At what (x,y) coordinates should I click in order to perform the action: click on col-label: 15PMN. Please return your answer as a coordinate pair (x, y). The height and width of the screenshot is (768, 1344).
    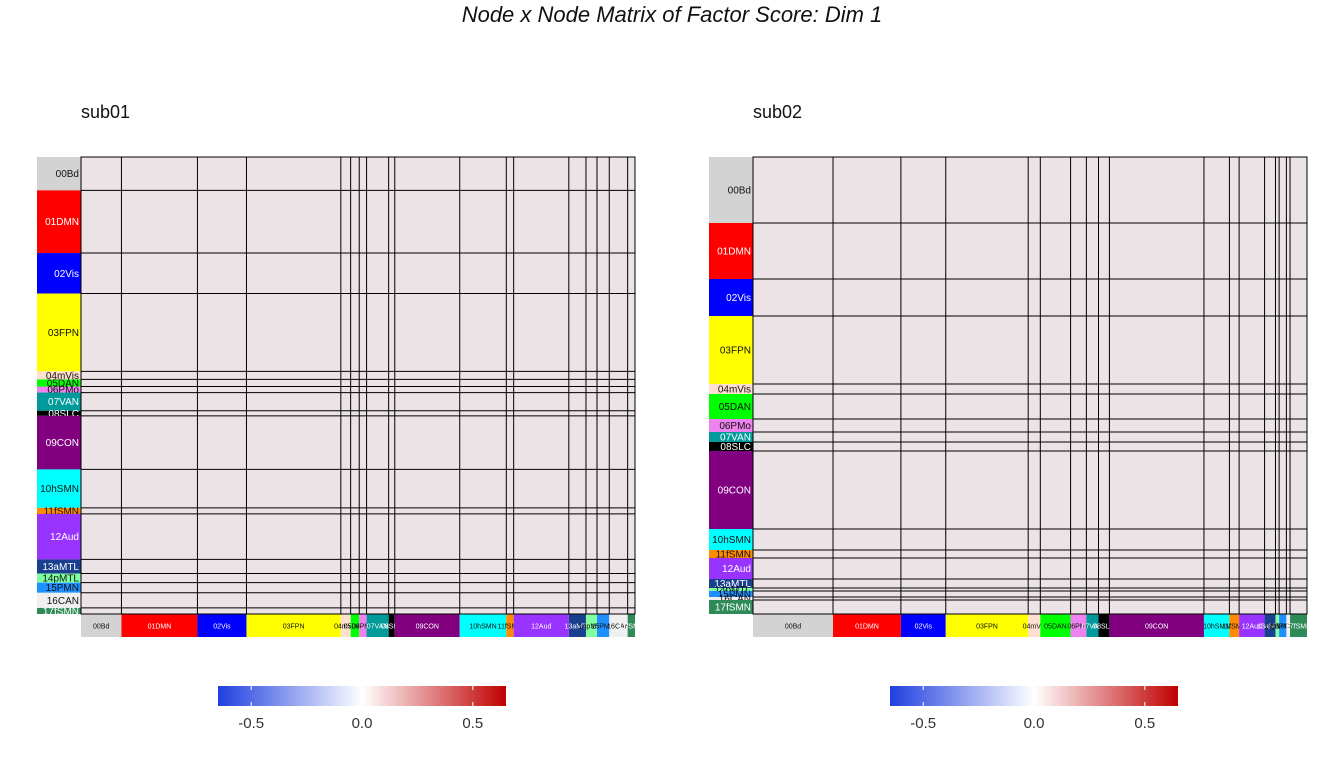
    Looking at the image, I should click on (602, 627).